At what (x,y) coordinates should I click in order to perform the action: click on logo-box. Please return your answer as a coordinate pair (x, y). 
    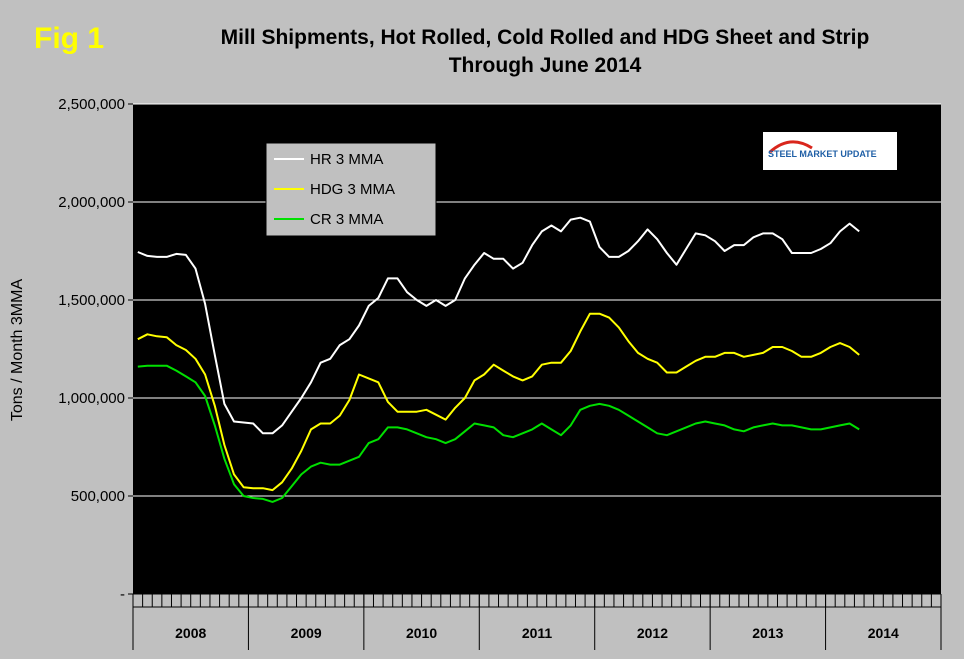
    Looking at the image, I should click on (830, 151).